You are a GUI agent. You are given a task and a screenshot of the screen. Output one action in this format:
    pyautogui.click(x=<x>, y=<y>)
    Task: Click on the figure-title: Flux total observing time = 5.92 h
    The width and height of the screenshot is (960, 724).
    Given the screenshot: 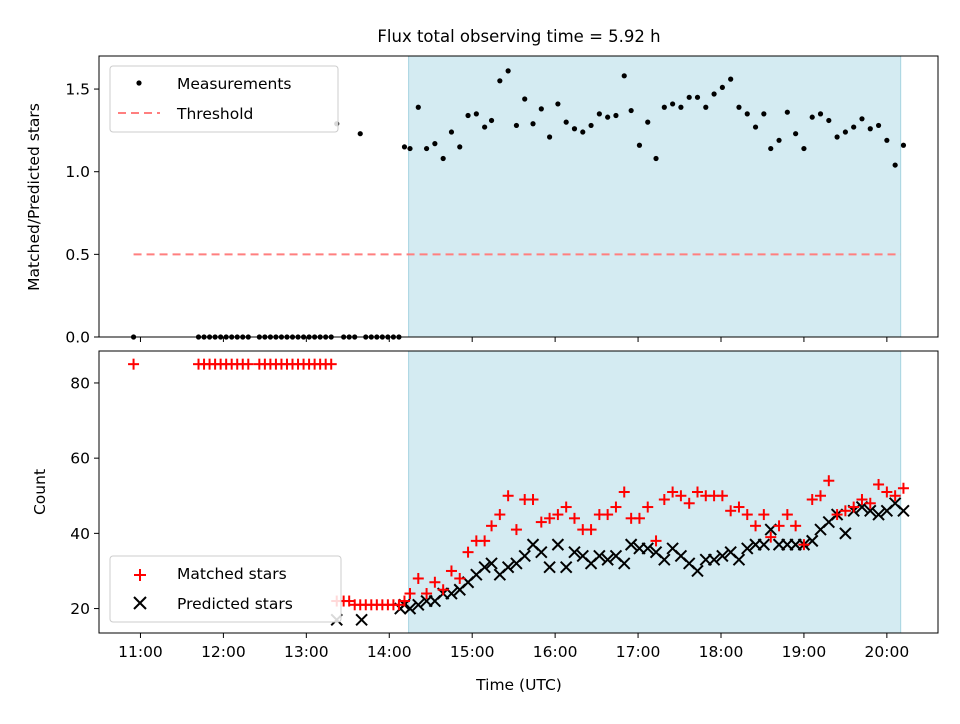 What is the action you would take?
    pyautogui.click(x=518, y=36)
    